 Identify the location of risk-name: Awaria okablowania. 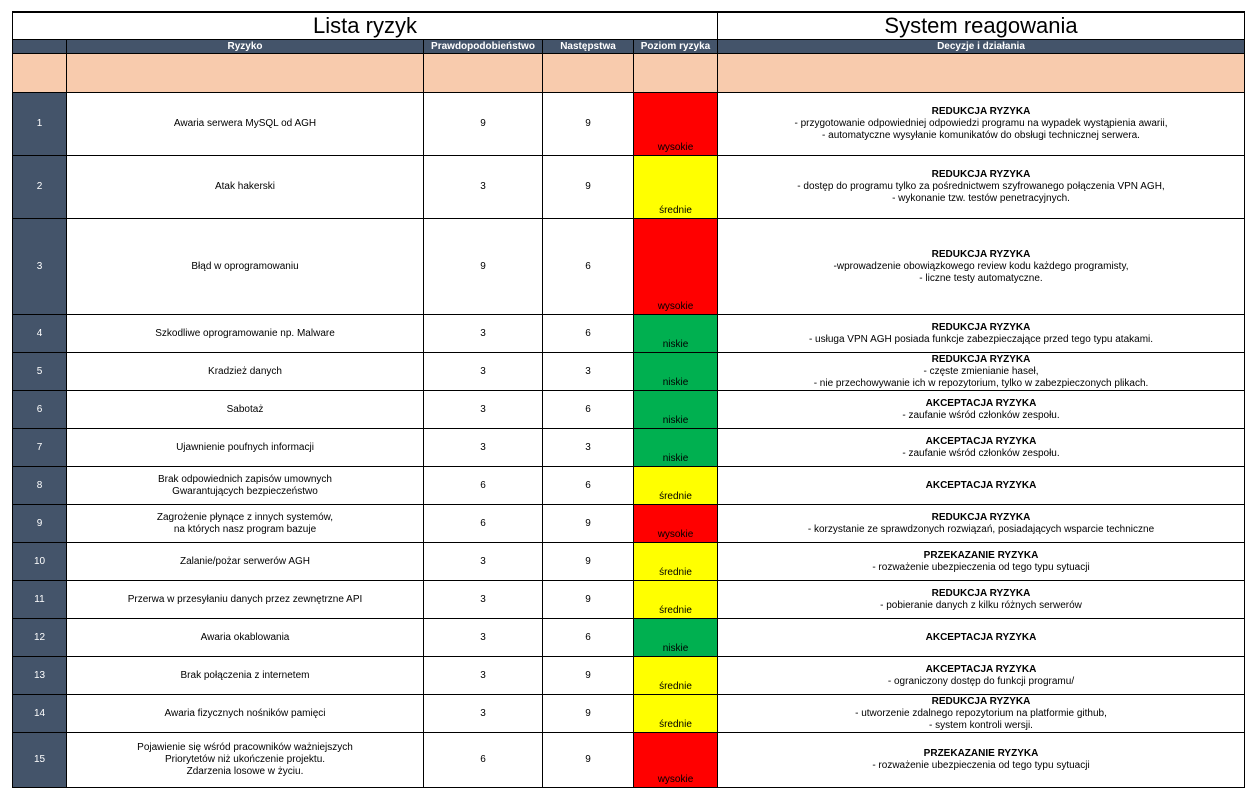
(245, 637).